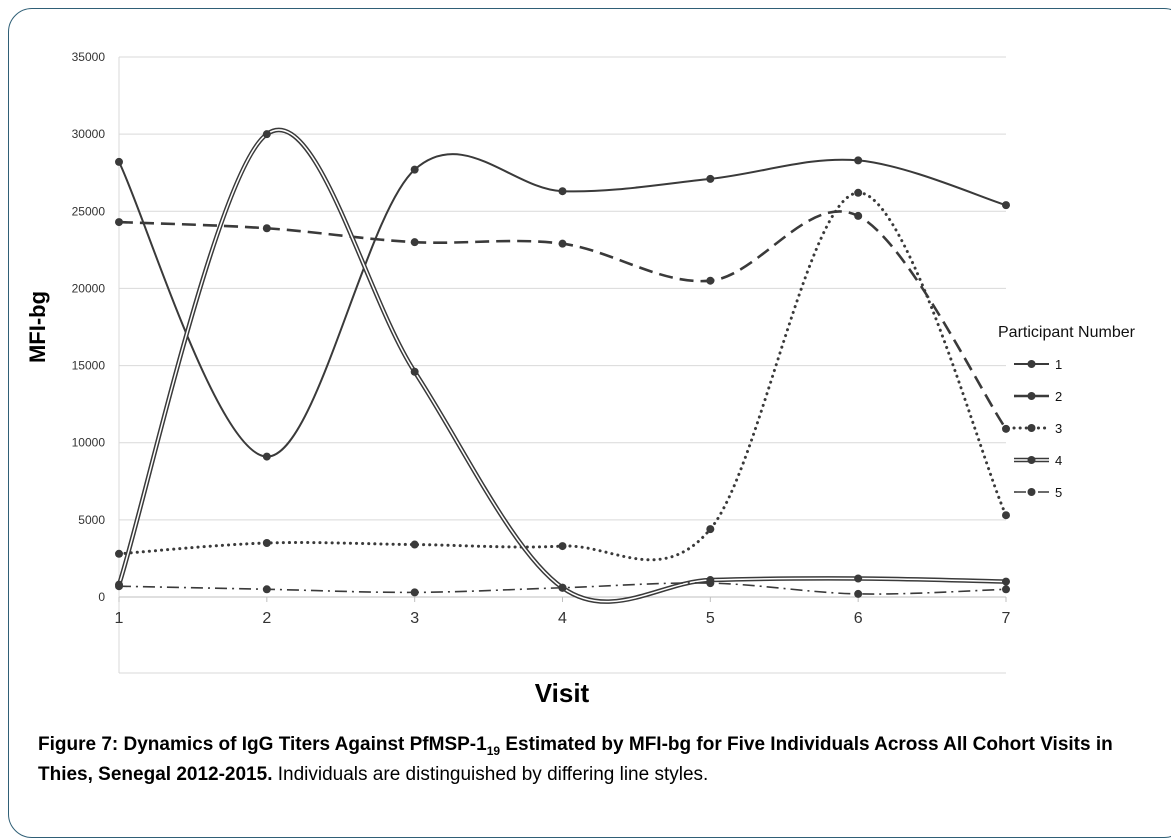  What do you see at coordinates (1058, 492) in the screenshot?
I see `legend-5-label: 5` at bounding box center [1058, 492].